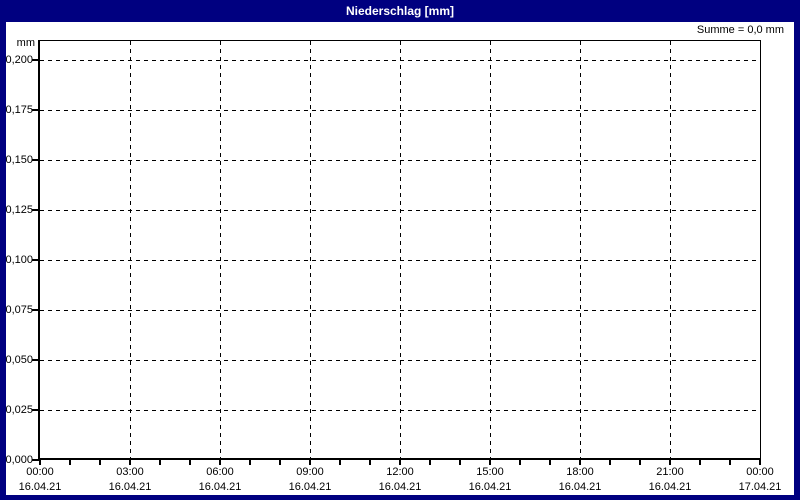  I want to click on x-axis-time-label: 09:00, so click(310, 472).